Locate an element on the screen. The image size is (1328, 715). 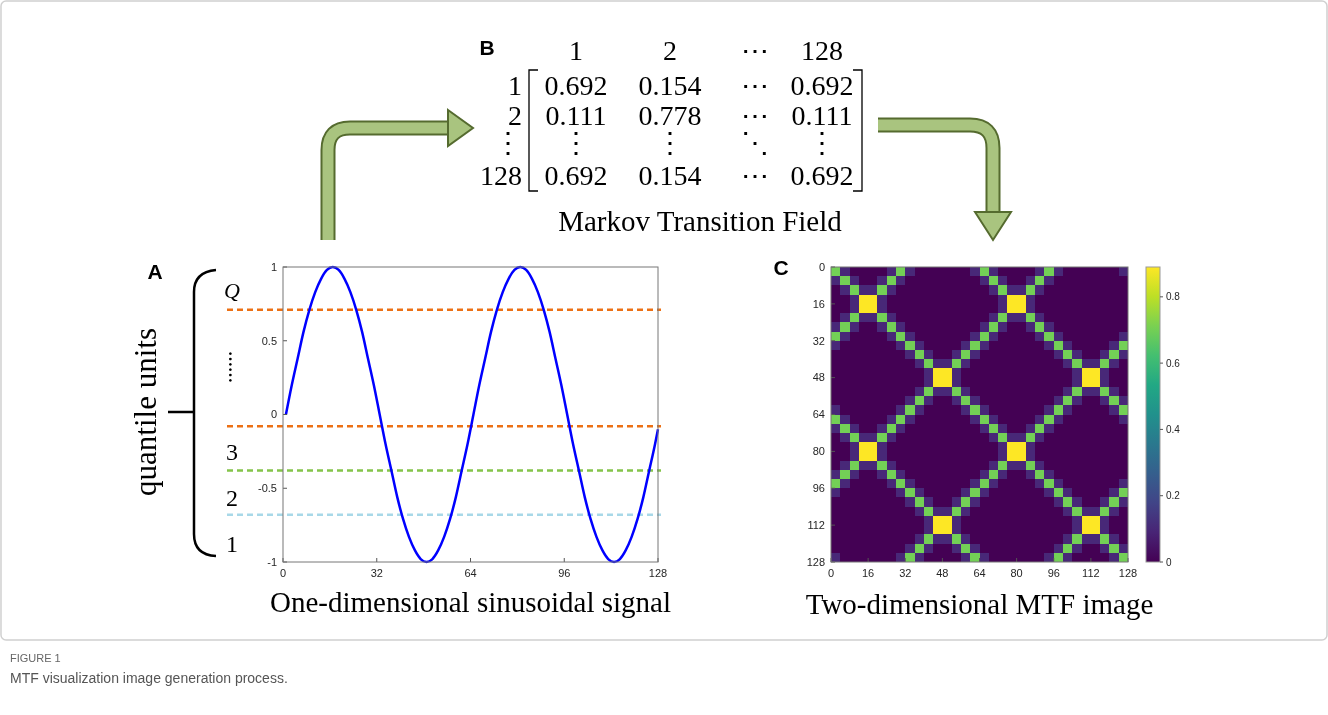
text: quantile units is located at coordinates (146, 412).